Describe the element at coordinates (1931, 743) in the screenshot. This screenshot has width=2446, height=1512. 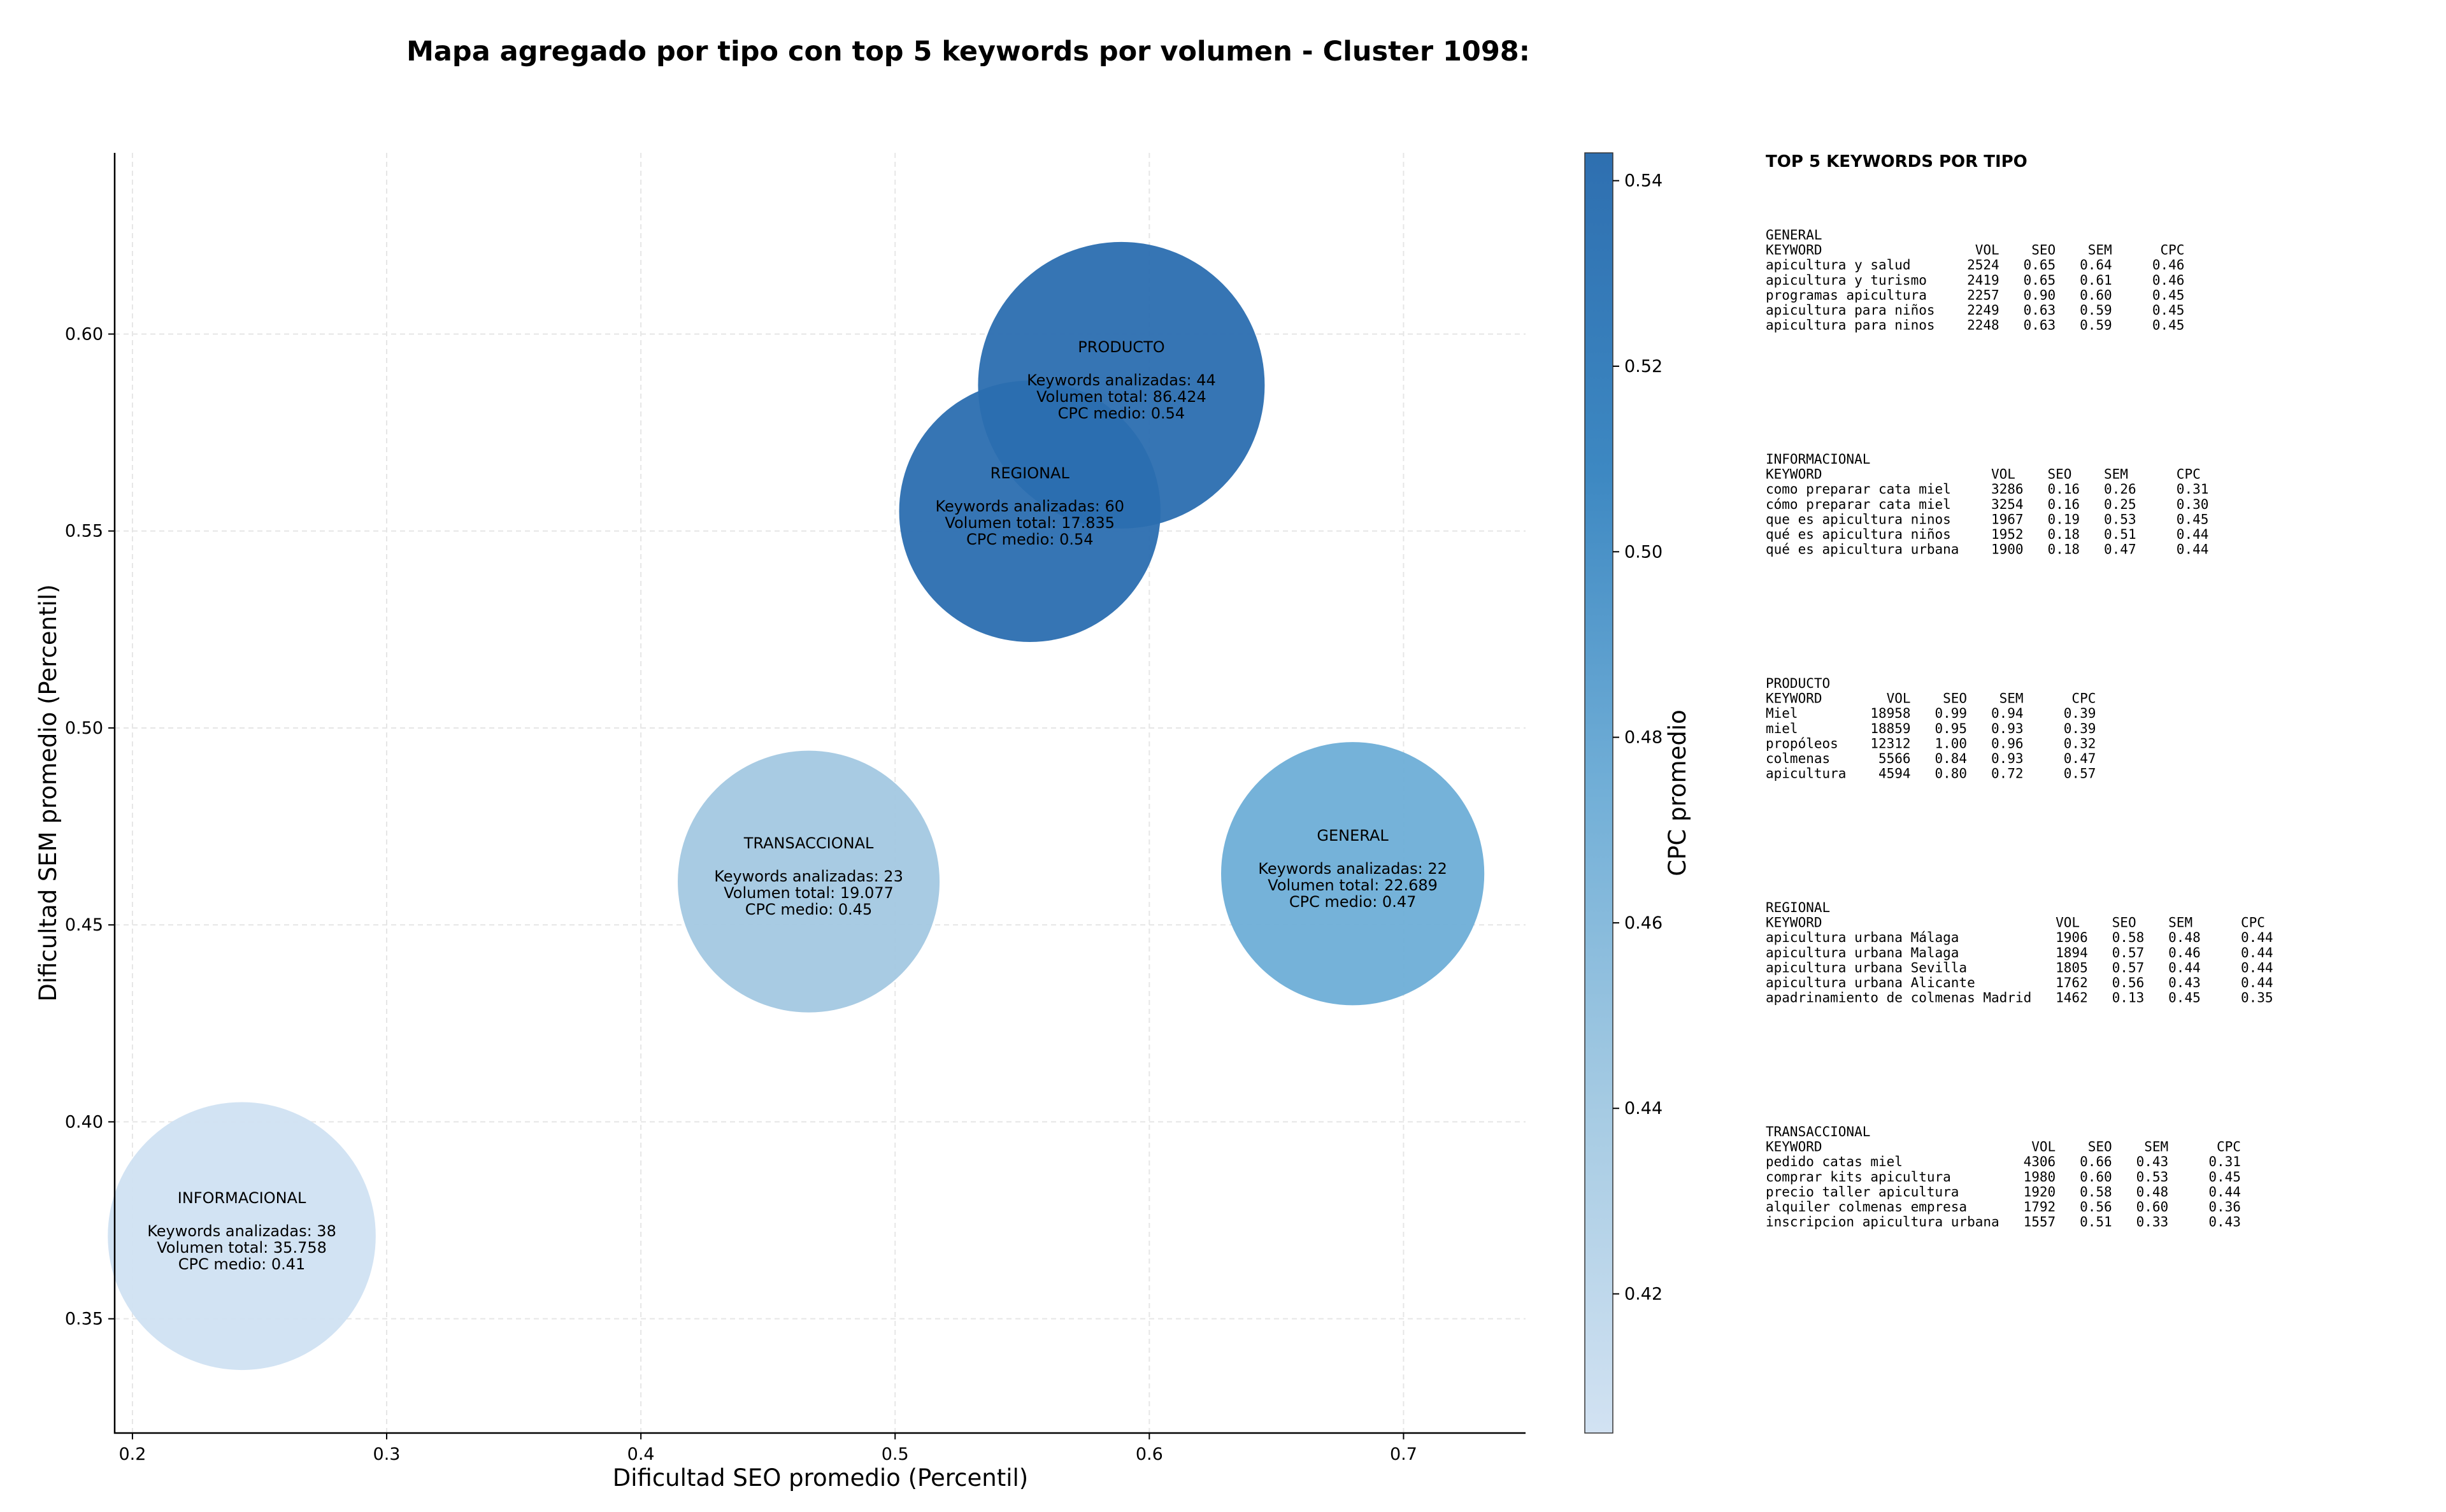
I see `side-group-row: propóleos 12312 1.00 0.96 0.32` at that location.